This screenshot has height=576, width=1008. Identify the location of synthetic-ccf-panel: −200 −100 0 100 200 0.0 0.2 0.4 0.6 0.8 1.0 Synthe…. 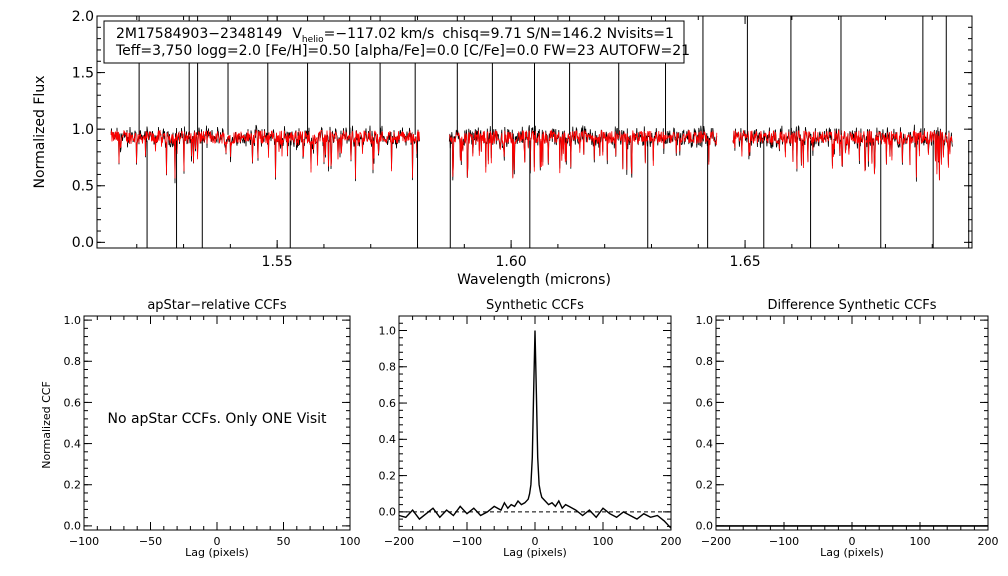
(530, 428).